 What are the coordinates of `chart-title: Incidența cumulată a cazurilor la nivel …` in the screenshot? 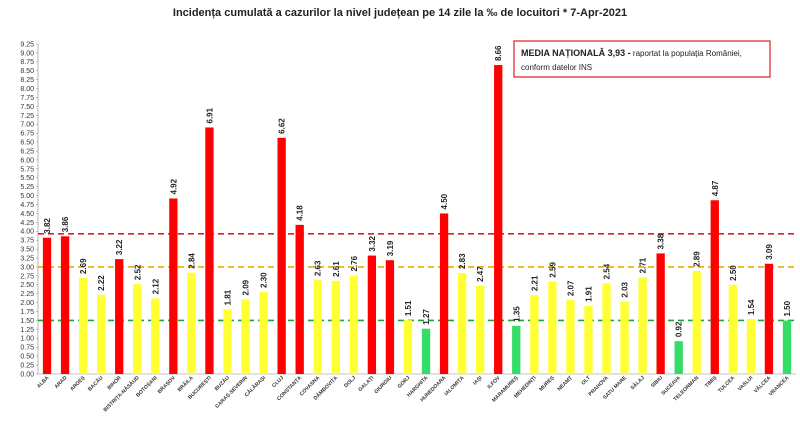 It's located at (400, 13).